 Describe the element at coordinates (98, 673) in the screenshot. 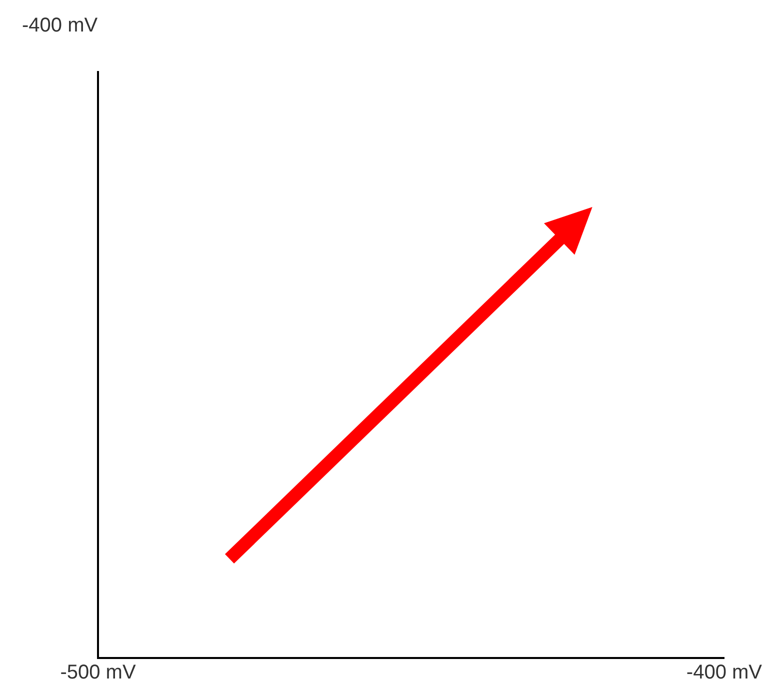

I see `x-tick-label: -500 mV` at that location.